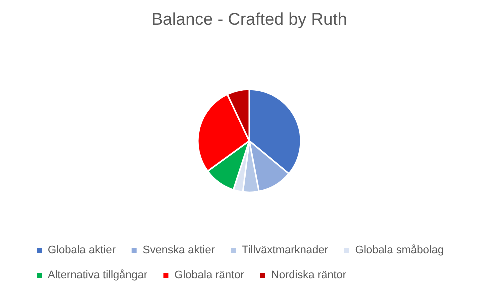 This screenshot has width=499, height=294. Describe the element at coordinates (285, 250) in the screenshot. I see `legend-label: Tillväxtmarknader` at that location.